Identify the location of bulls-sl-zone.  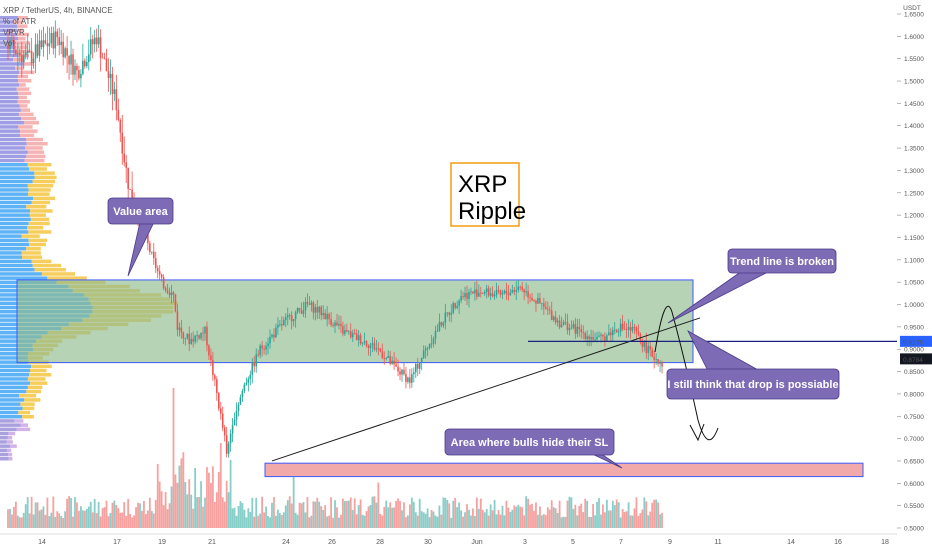
(564, 470).